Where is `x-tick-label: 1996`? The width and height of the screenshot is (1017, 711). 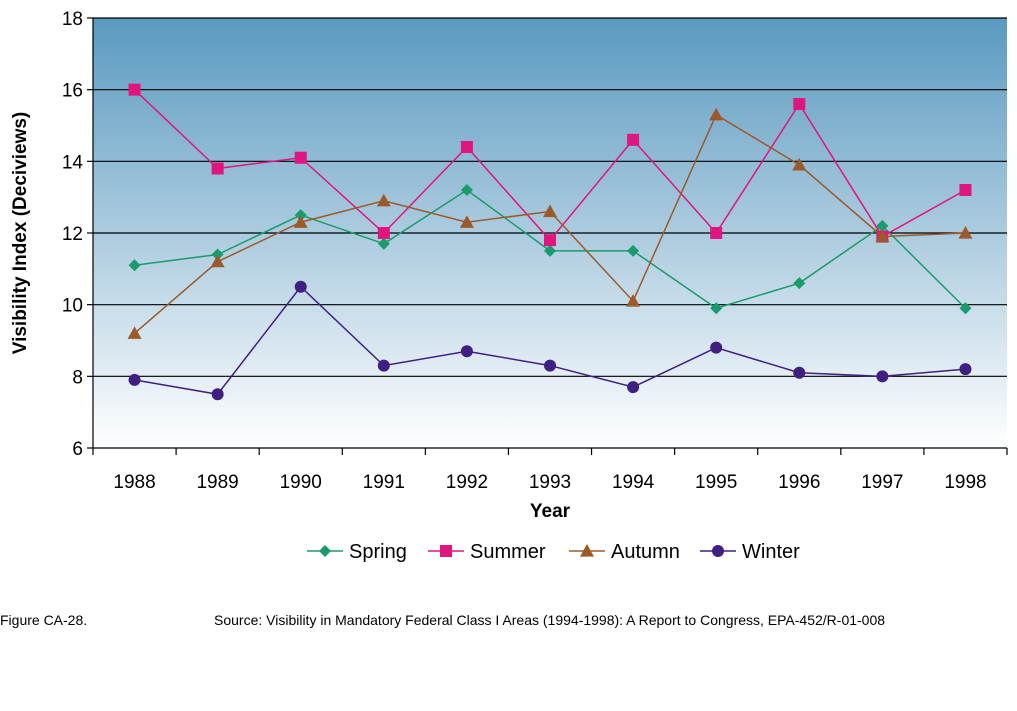
x-tick-label: 1996 is located at coordinates (799, 482).